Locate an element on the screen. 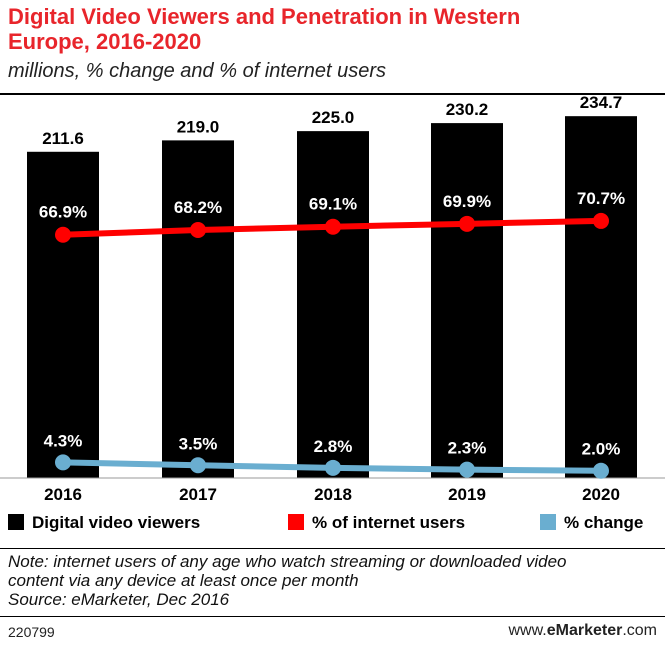  internet-users-label-2019: 69.9% is located at coordinates (467, 201).